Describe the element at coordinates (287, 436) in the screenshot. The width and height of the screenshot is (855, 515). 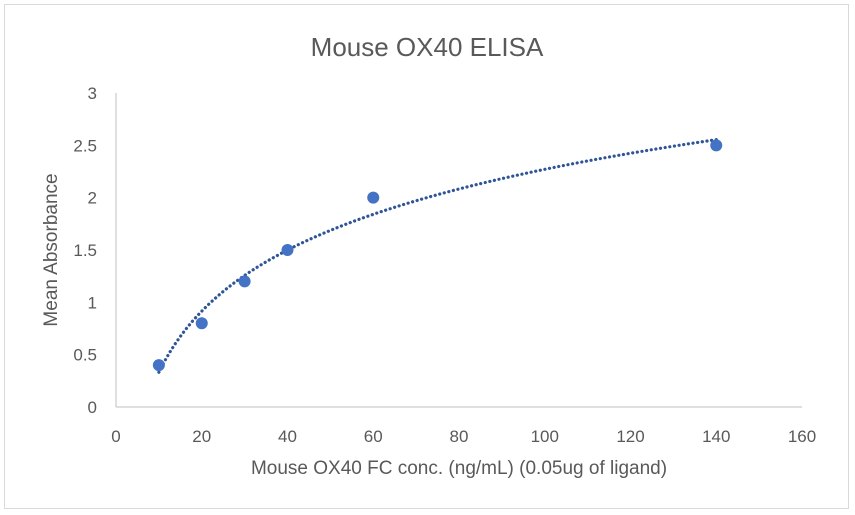
I see `x-tick-label: 40` at that location.